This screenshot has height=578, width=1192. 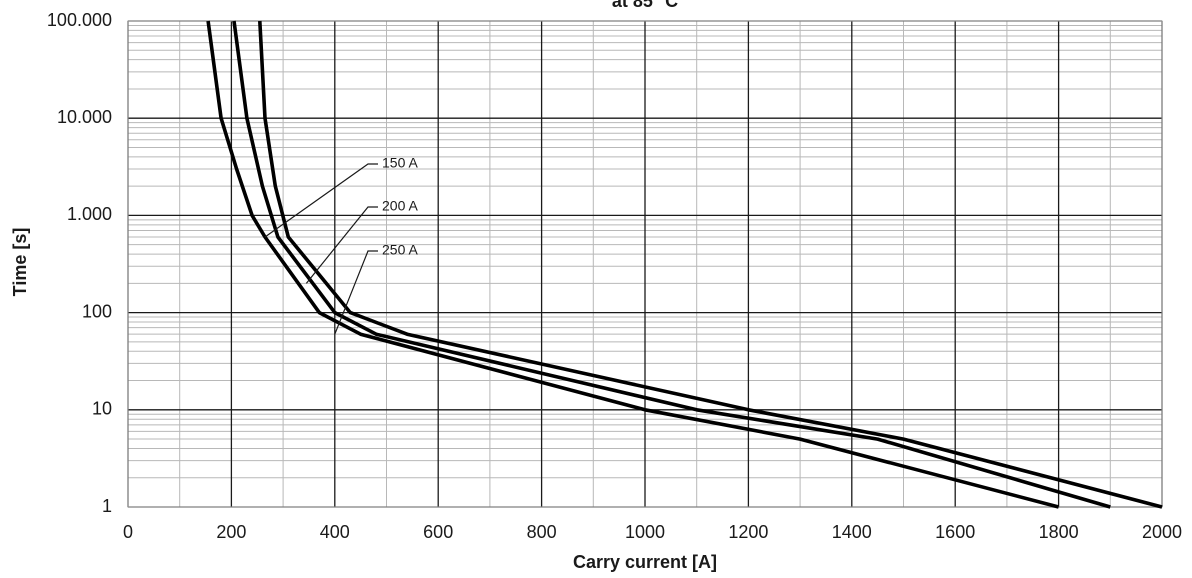 I want to click on y-tick-label: 100, so click(x=97, y=311).